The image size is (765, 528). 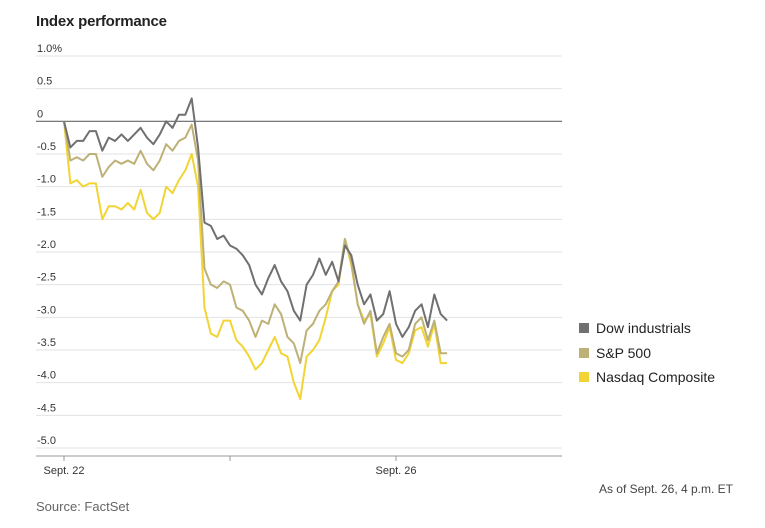 I want to click on legend-item-dow: Dow industrials, so click(x=647, y=328).